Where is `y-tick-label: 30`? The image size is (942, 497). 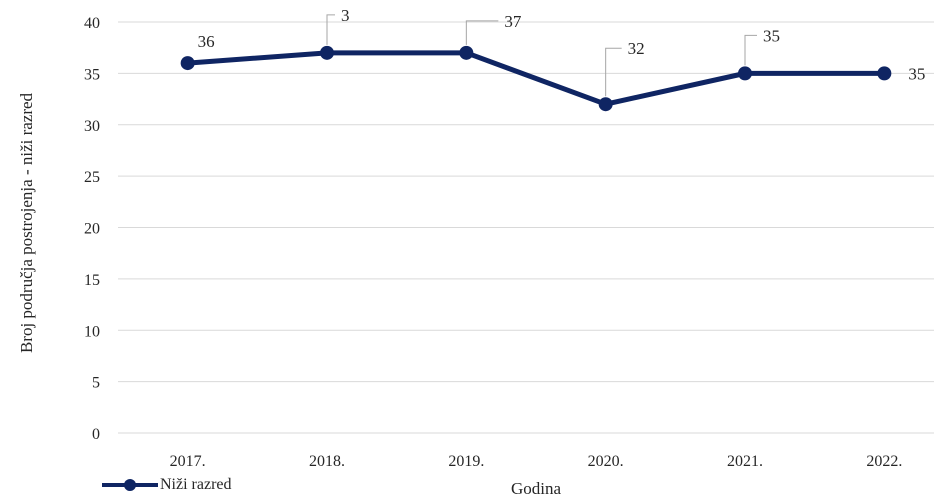 y-tick-label: 30 is located at coordinates (92, 126).